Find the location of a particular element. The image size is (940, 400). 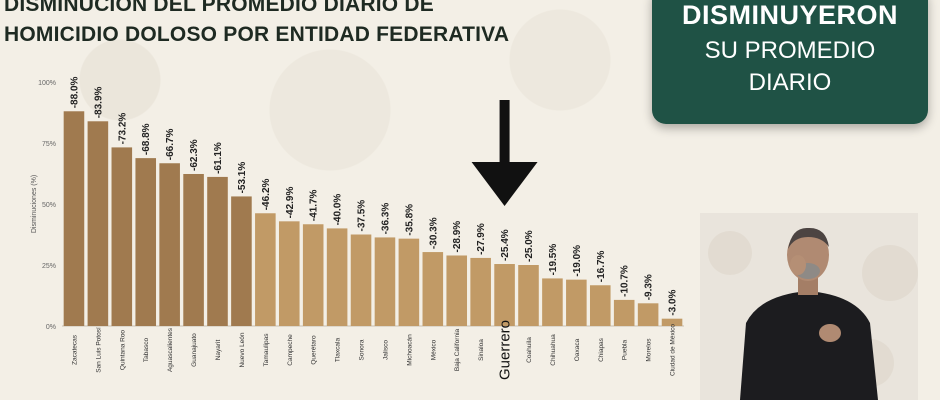

category-label: Coahuila is located at coordinates (529, 350).